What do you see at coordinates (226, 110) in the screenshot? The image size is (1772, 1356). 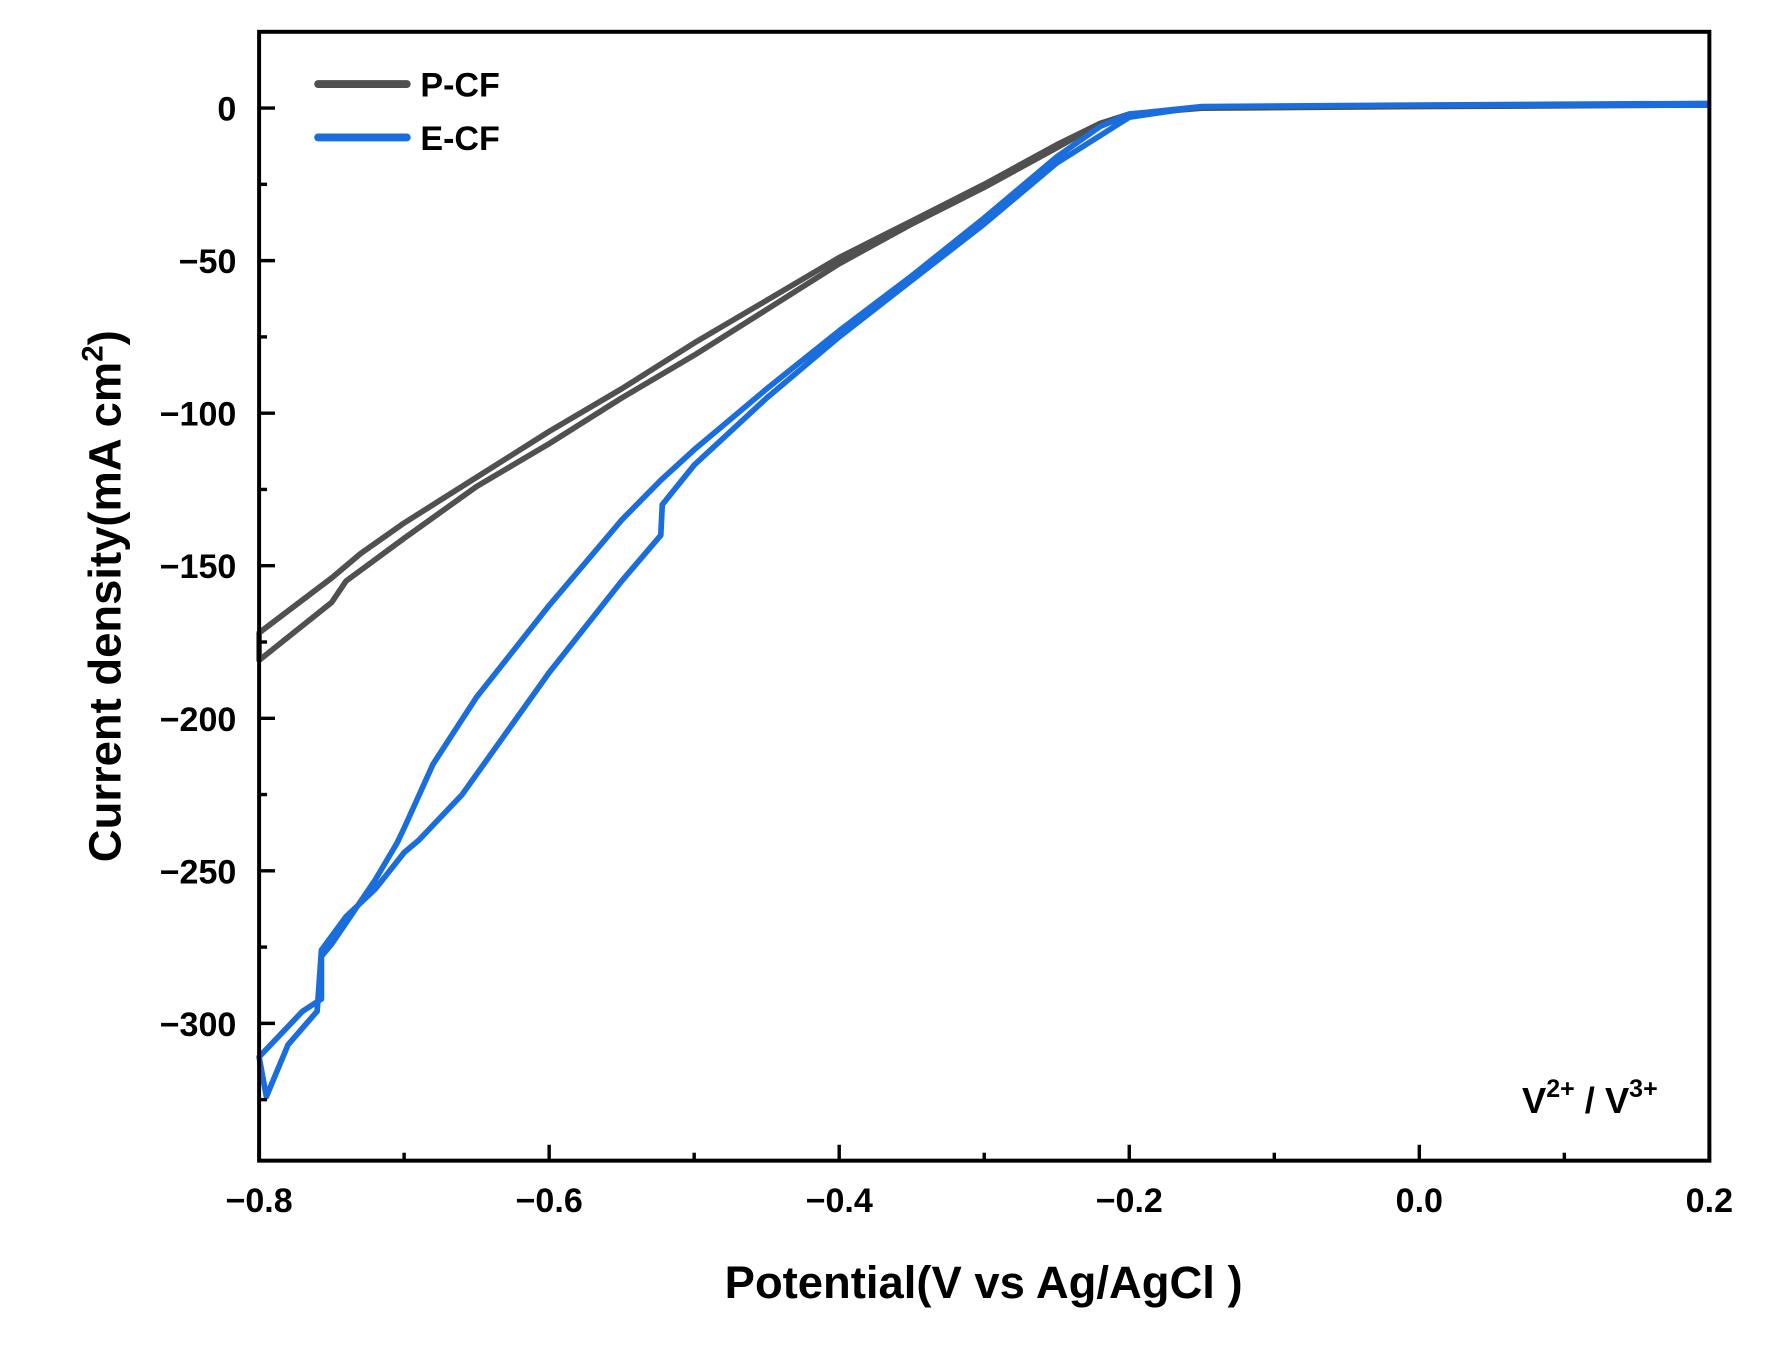 I see `y-tick-label: 0` at bounding box center [226, 110].